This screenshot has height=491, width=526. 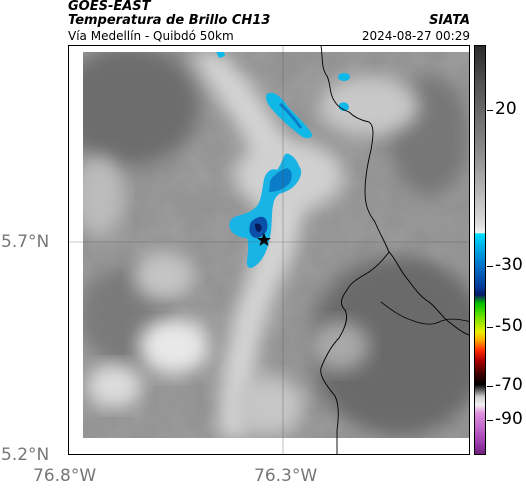 What do you see at coordinates (286, 476) in the screenshot?
I see `lon-tick-label: 76.3°W` at bounding box center [286, 476].